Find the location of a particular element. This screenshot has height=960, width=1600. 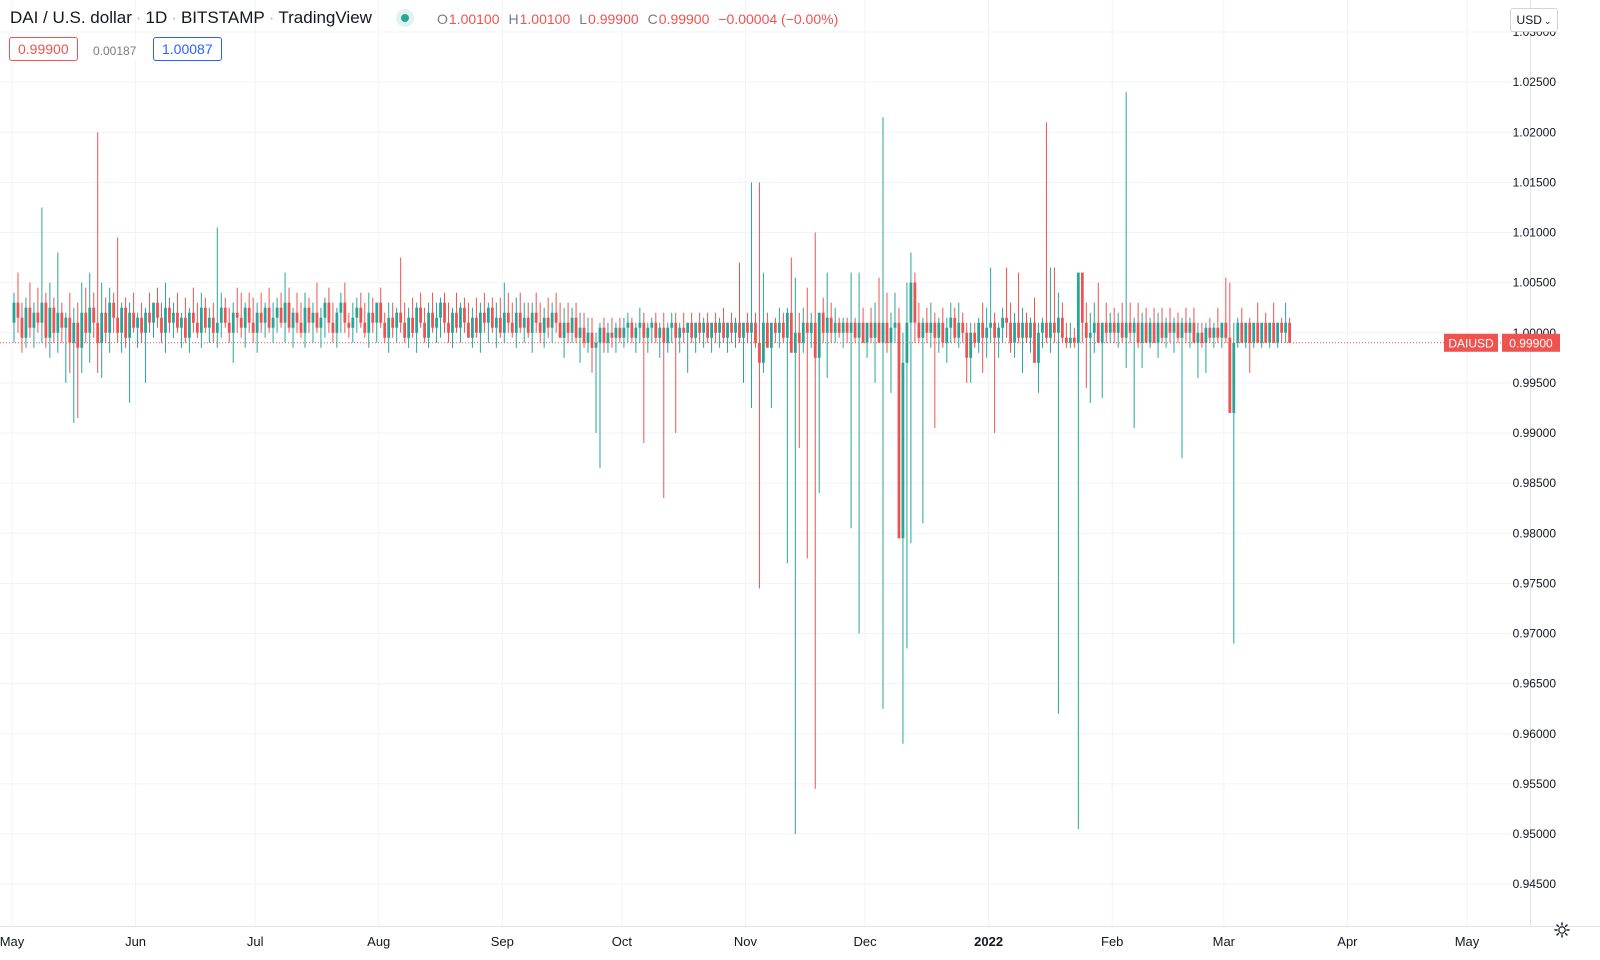

last-price-tag is located at coordinates (1531, 342).